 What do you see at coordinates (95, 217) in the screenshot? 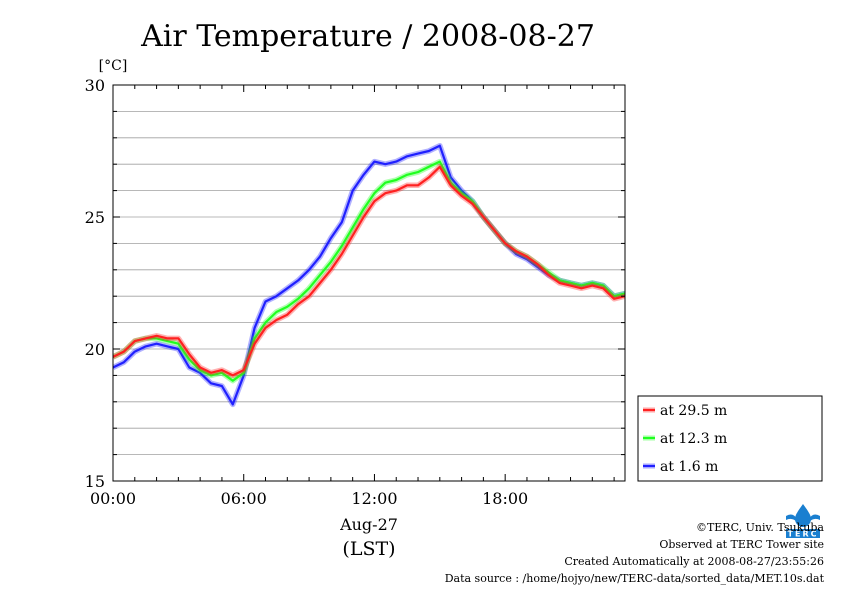
I see `y-tick-label: 25` at bounding box center [95, 217].